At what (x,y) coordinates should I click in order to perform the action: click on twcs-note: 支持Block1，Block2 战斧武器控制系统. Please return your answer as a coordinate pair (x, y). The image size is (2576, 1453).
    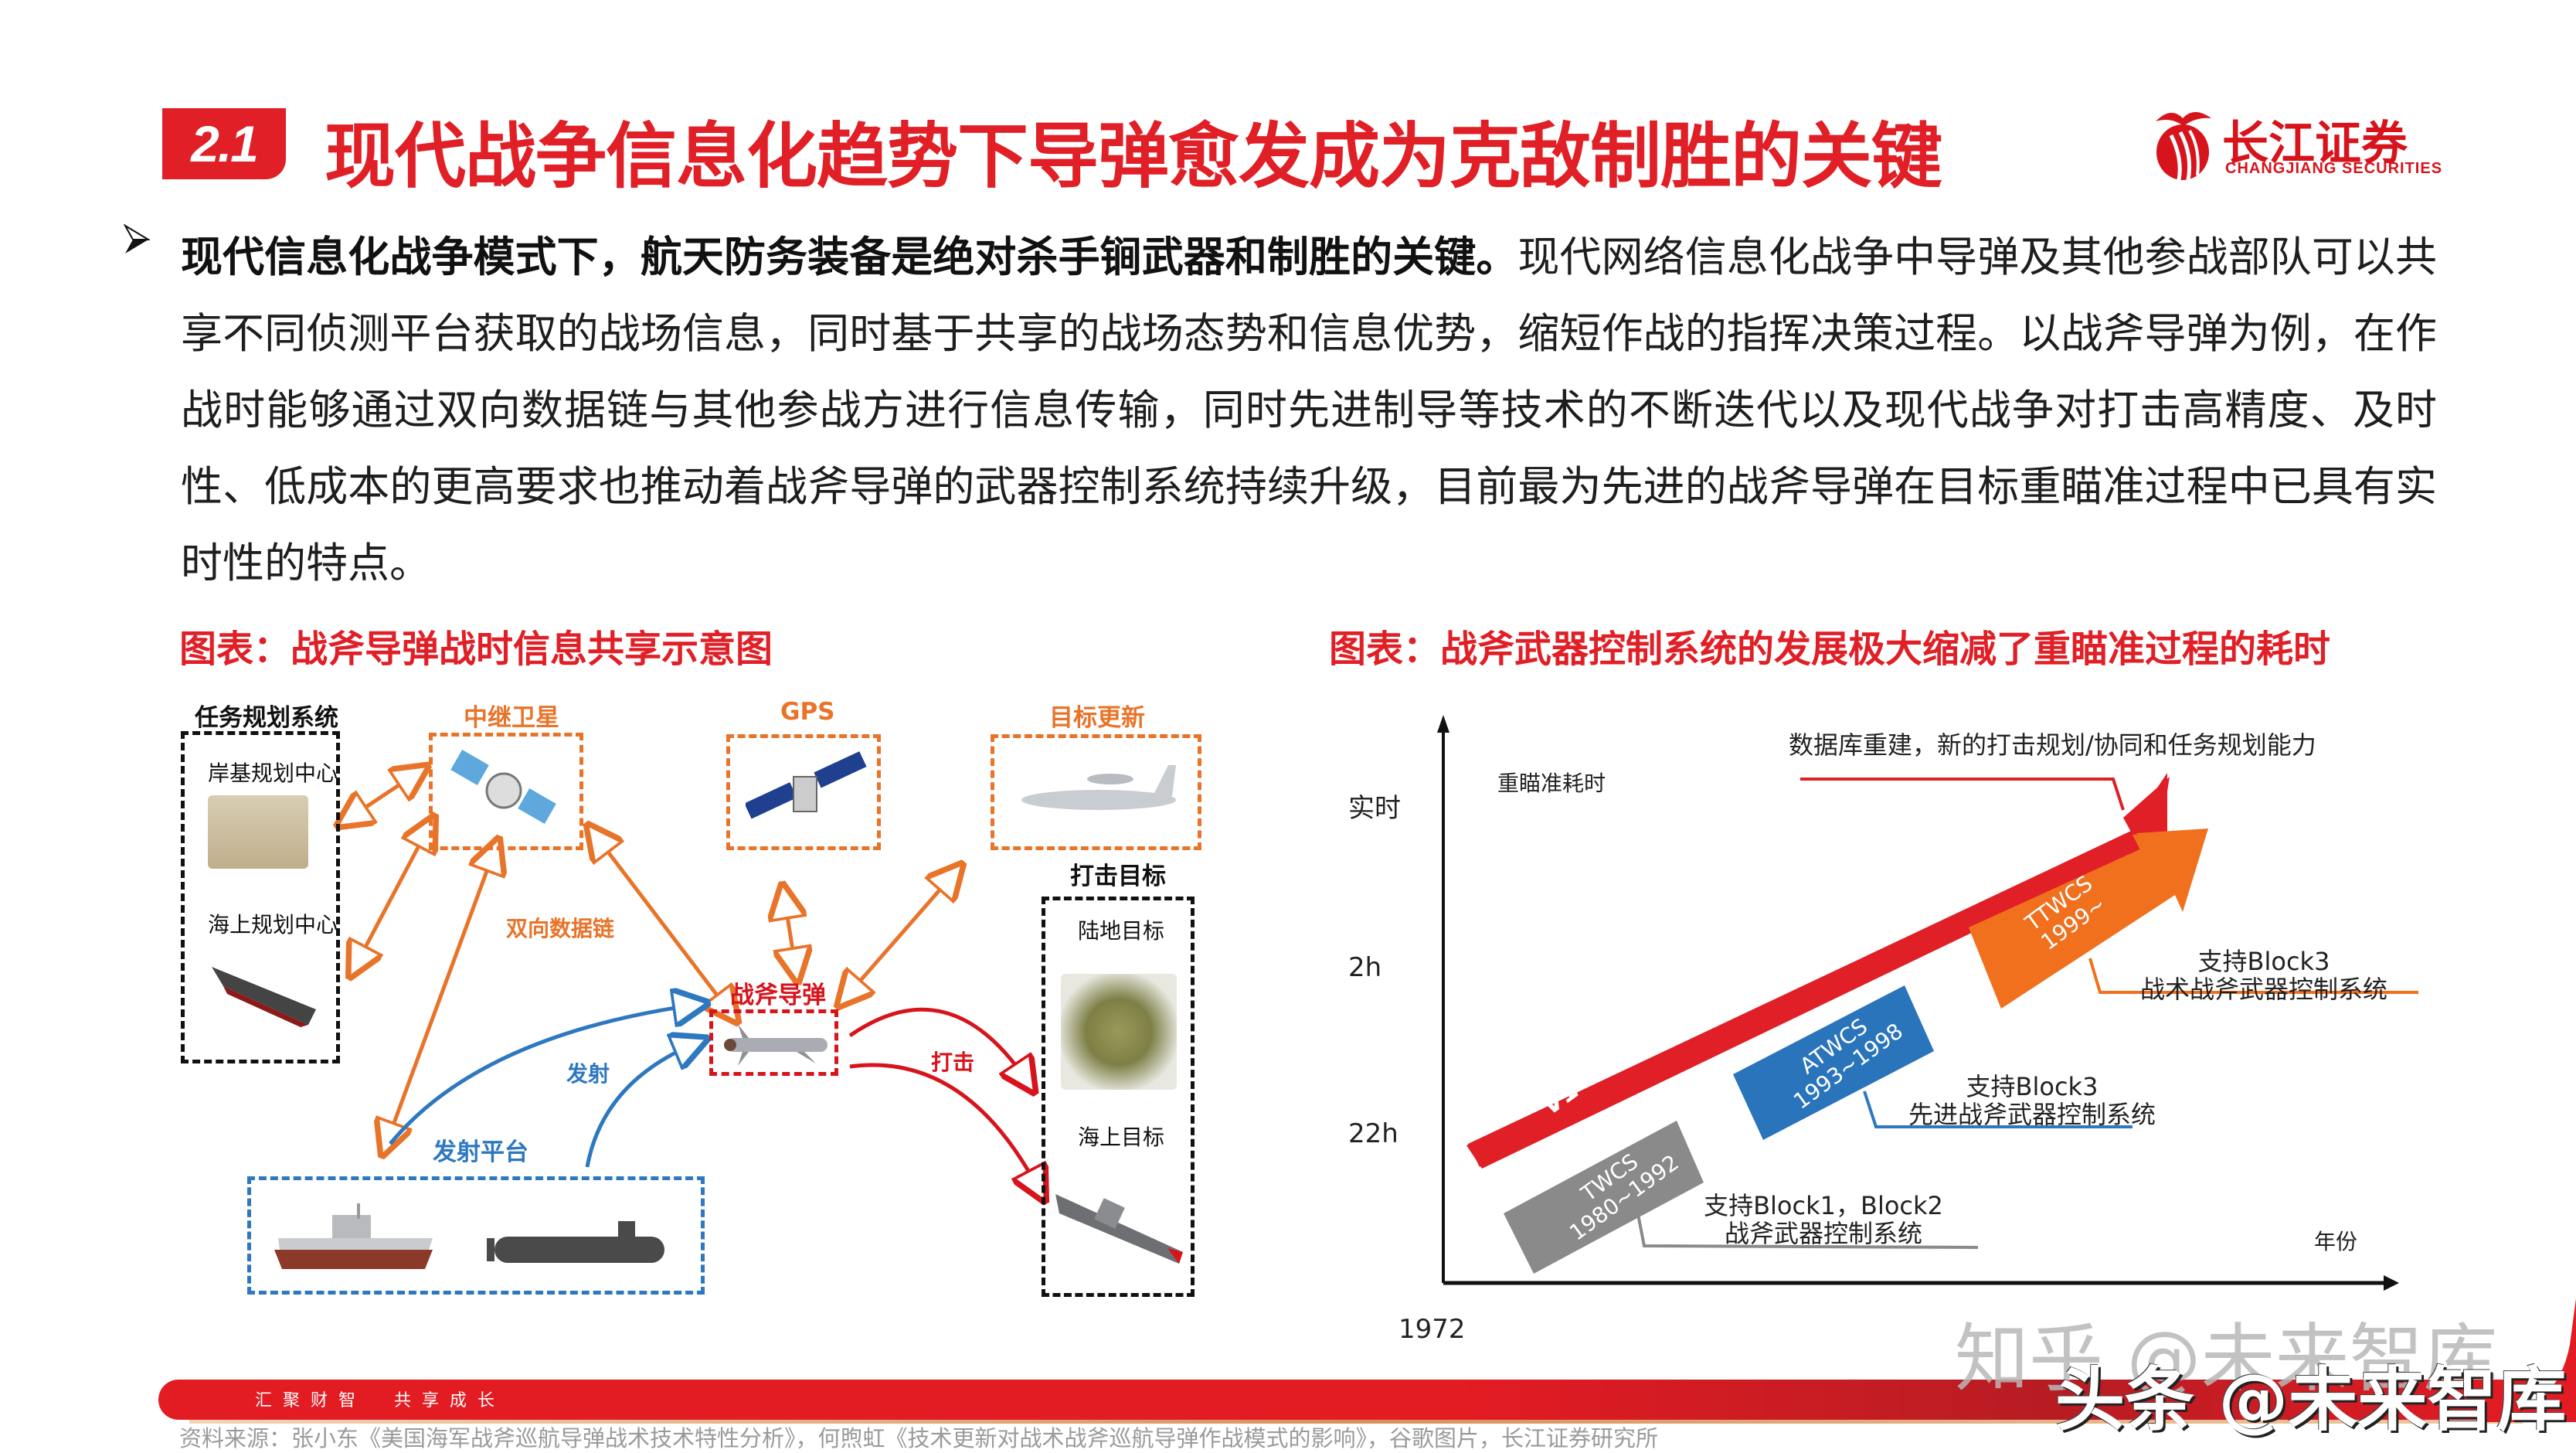
    Looking at the image, I should click on (1823, 1219).